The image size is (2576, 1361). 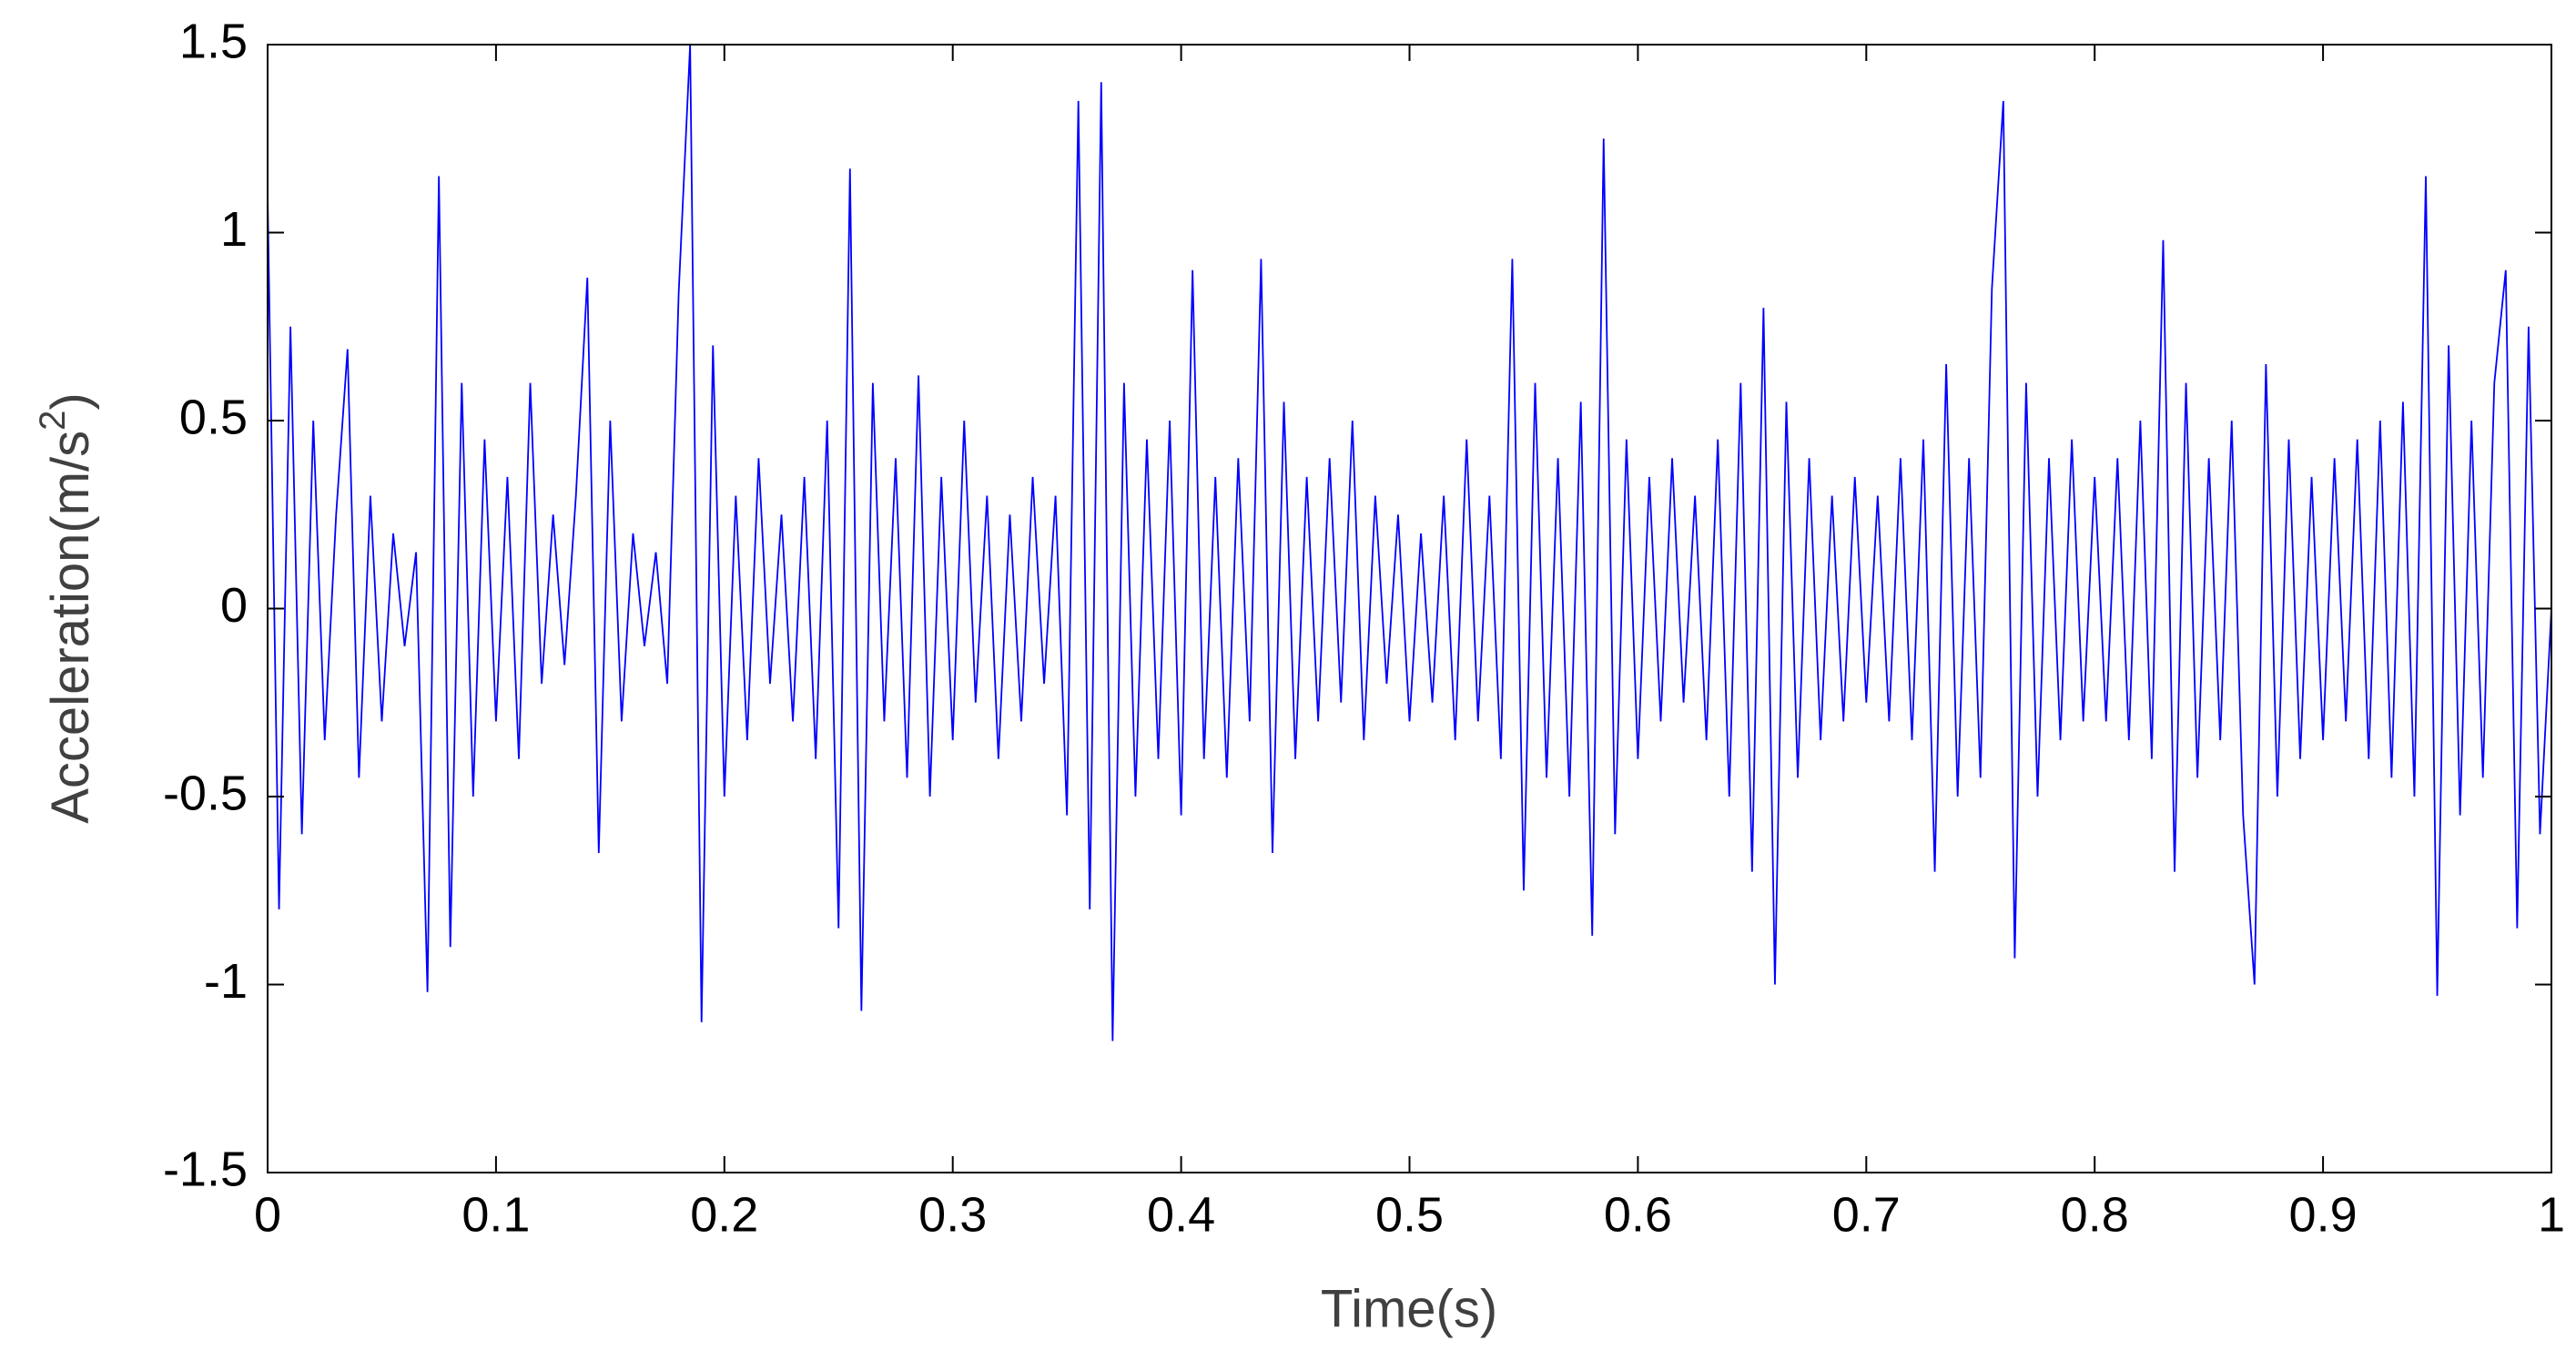 What do you see at coordinates (70, 401) in the screenshot?
I see `y-label-tail: )` at bounding box center [70, 401].